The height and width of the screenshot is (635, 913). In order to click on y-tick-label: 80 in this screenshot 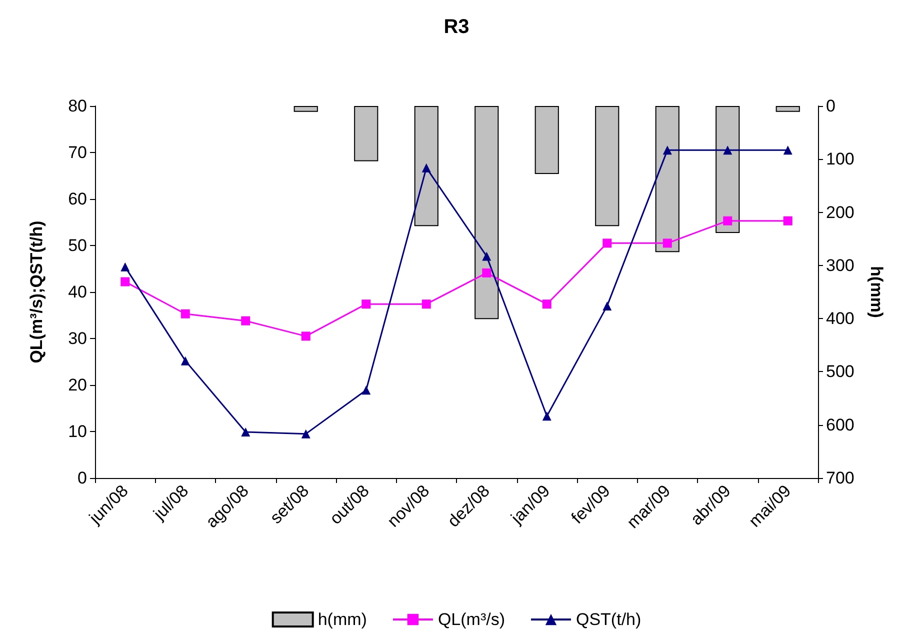, I will do `click(77, 106)`.